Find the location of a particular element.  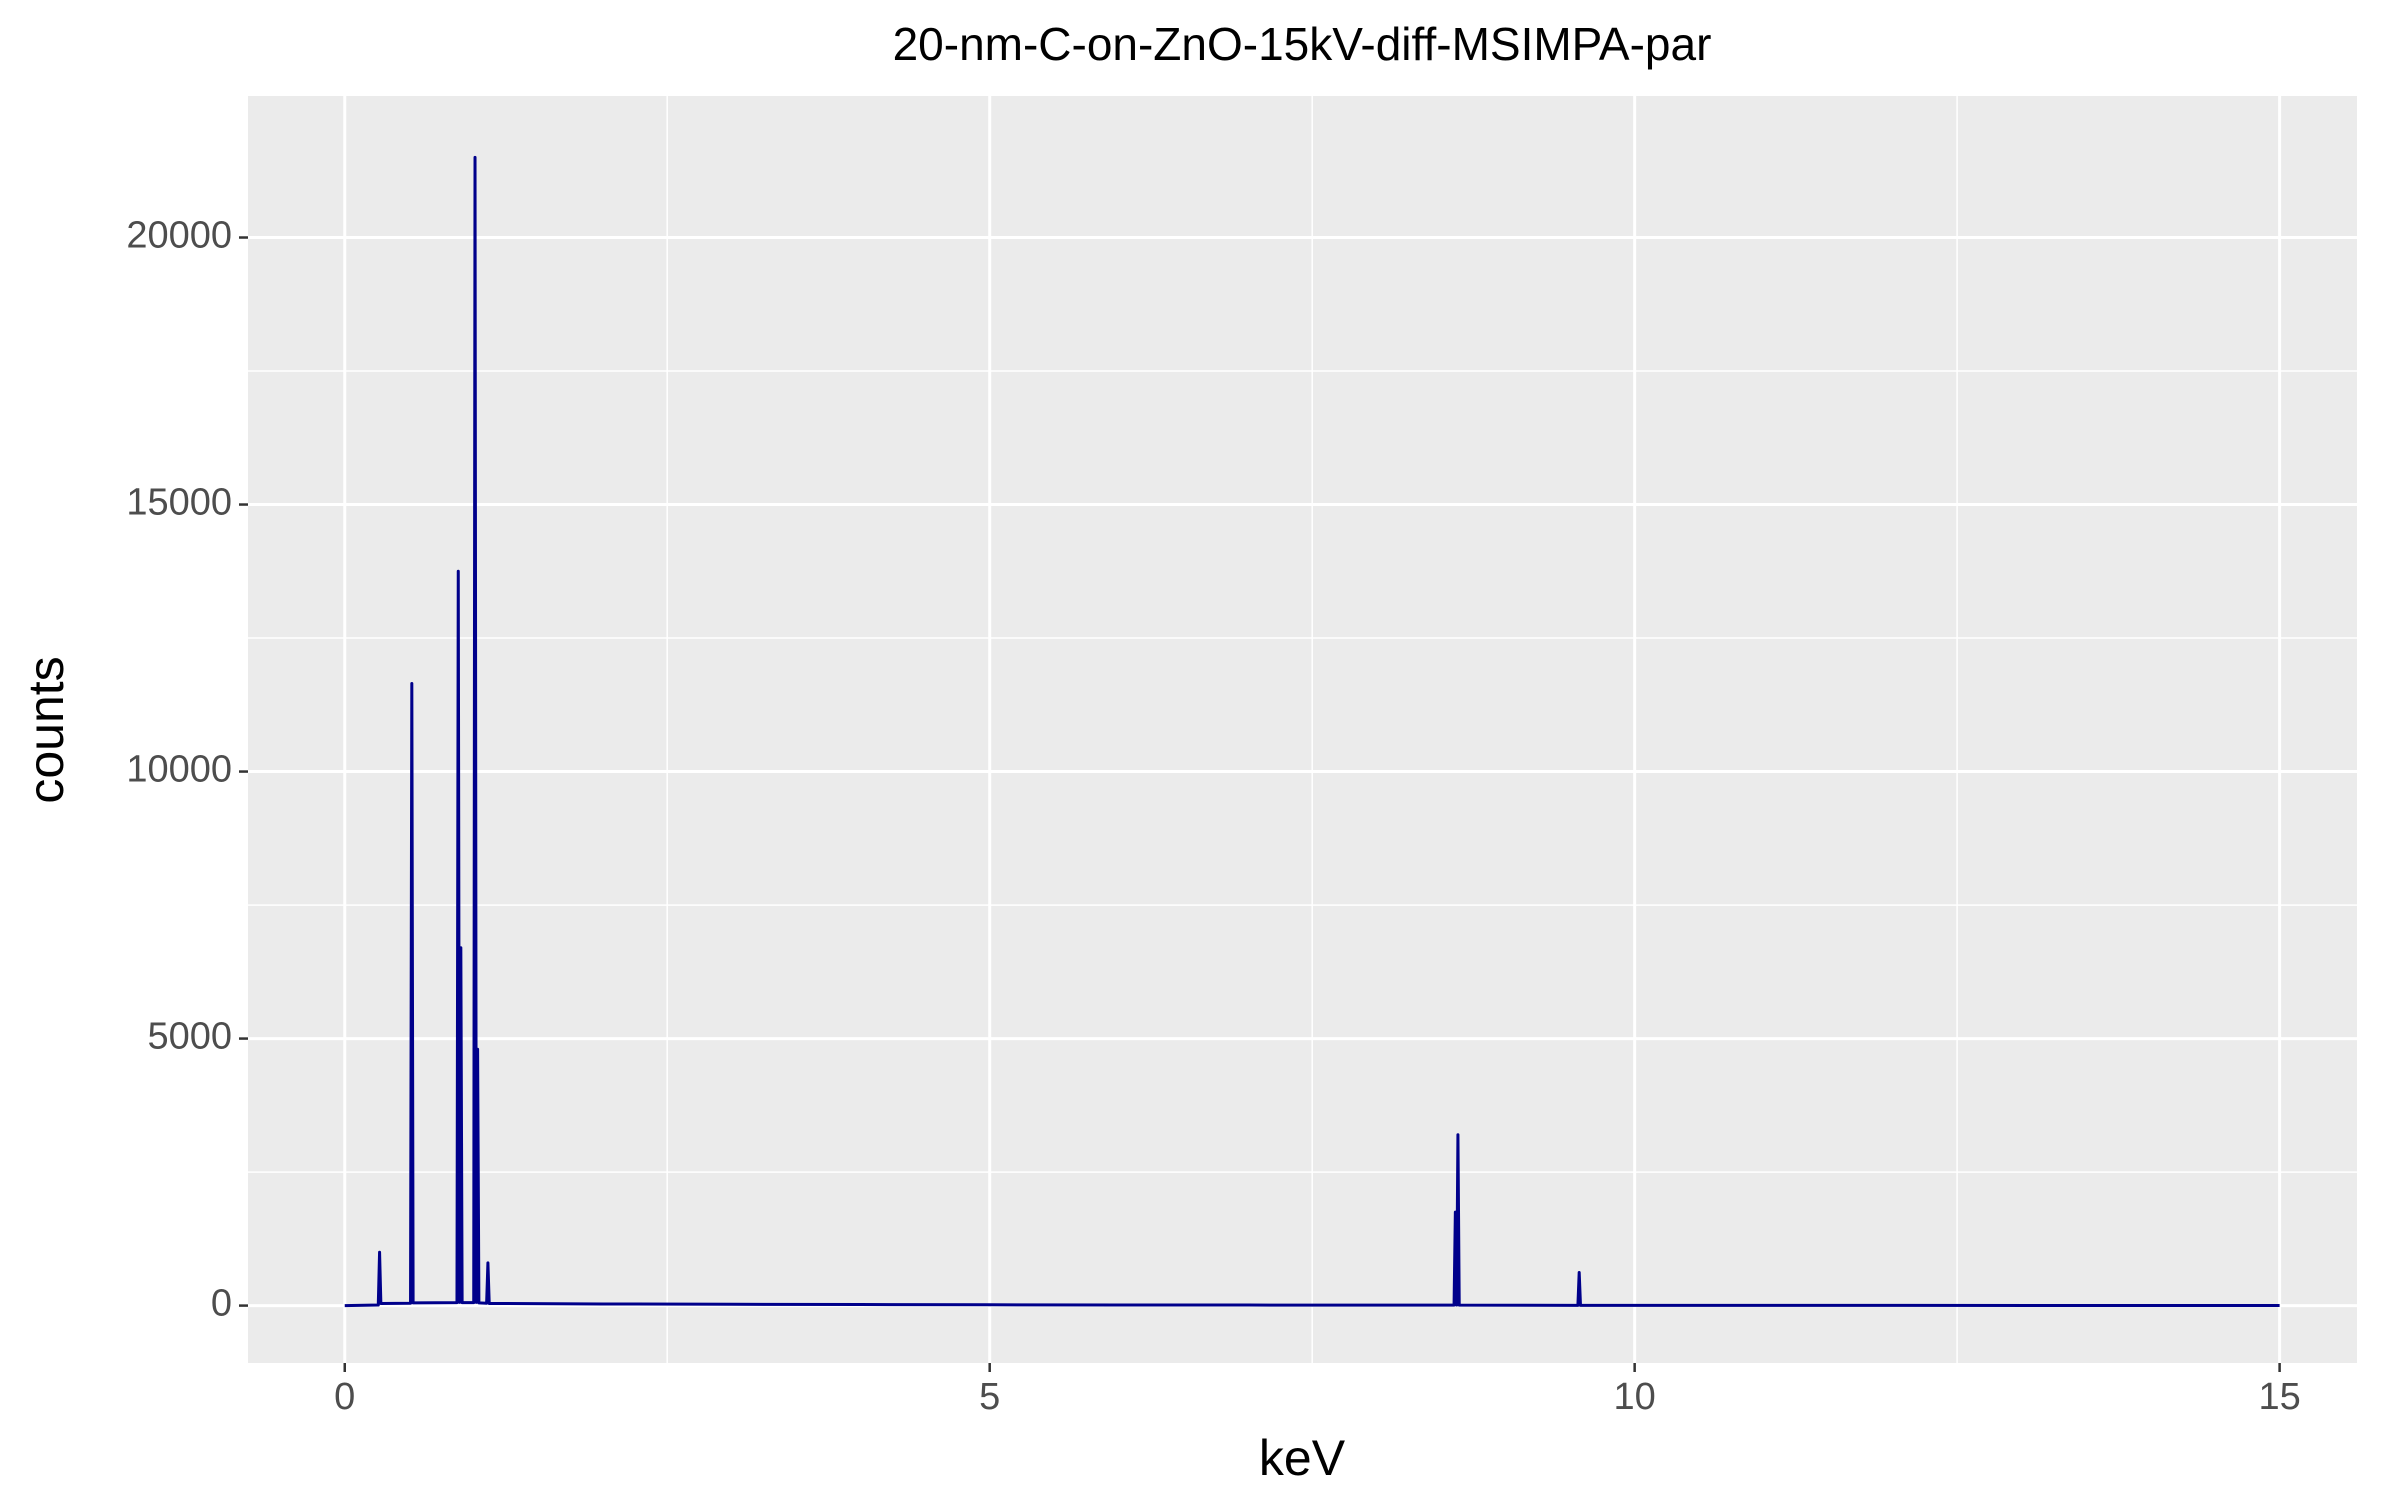

x-tick-label: 10 is located at coordinates (1635, 1397).